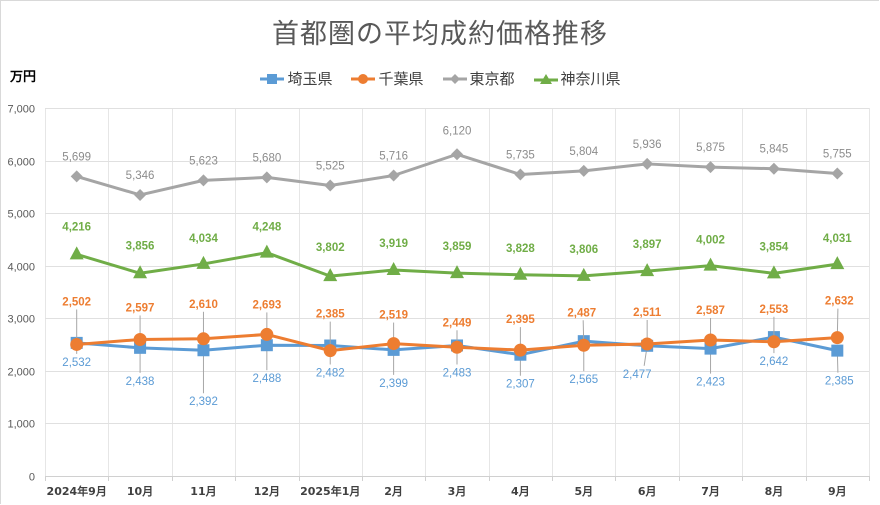  Describe the element at coordinates (583, 491) in the screenshot. I see `x-tick-label: 5月` at that location.